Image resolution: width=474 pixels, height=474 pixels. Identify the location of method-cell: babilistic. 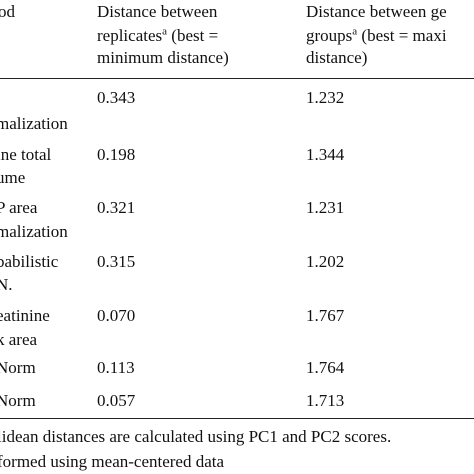
(29, 261).